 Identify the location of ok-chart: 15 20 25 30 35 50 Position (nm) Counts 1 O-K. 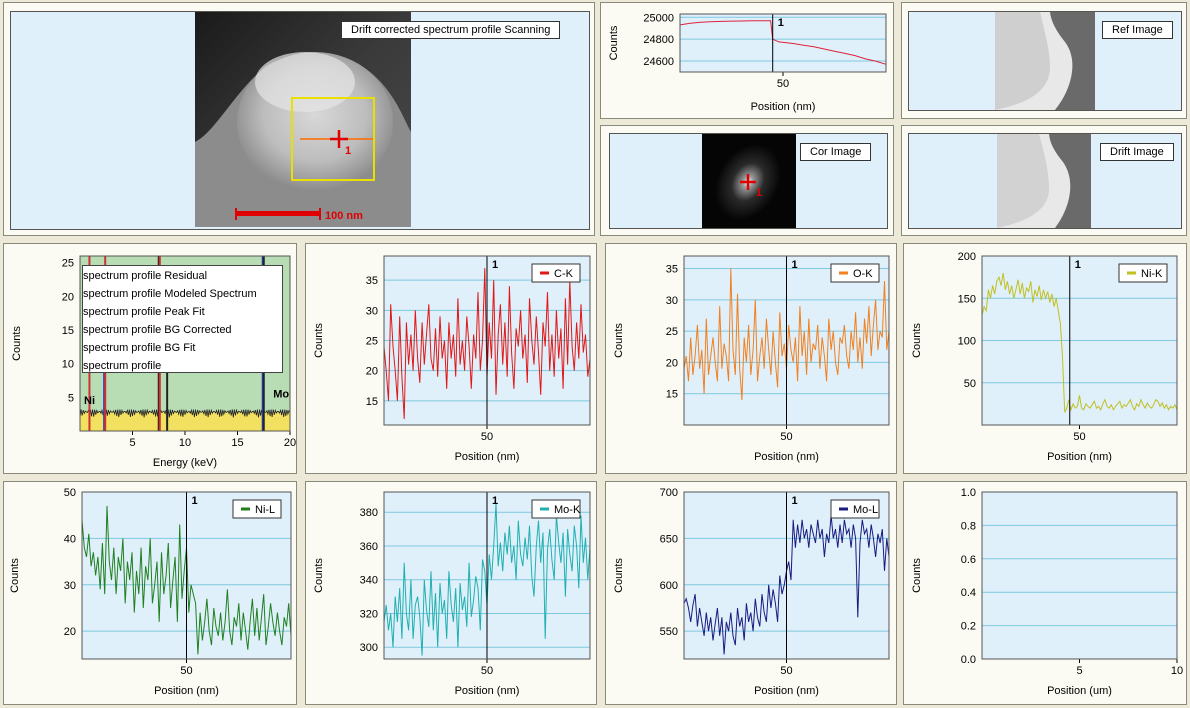
(752, 359).